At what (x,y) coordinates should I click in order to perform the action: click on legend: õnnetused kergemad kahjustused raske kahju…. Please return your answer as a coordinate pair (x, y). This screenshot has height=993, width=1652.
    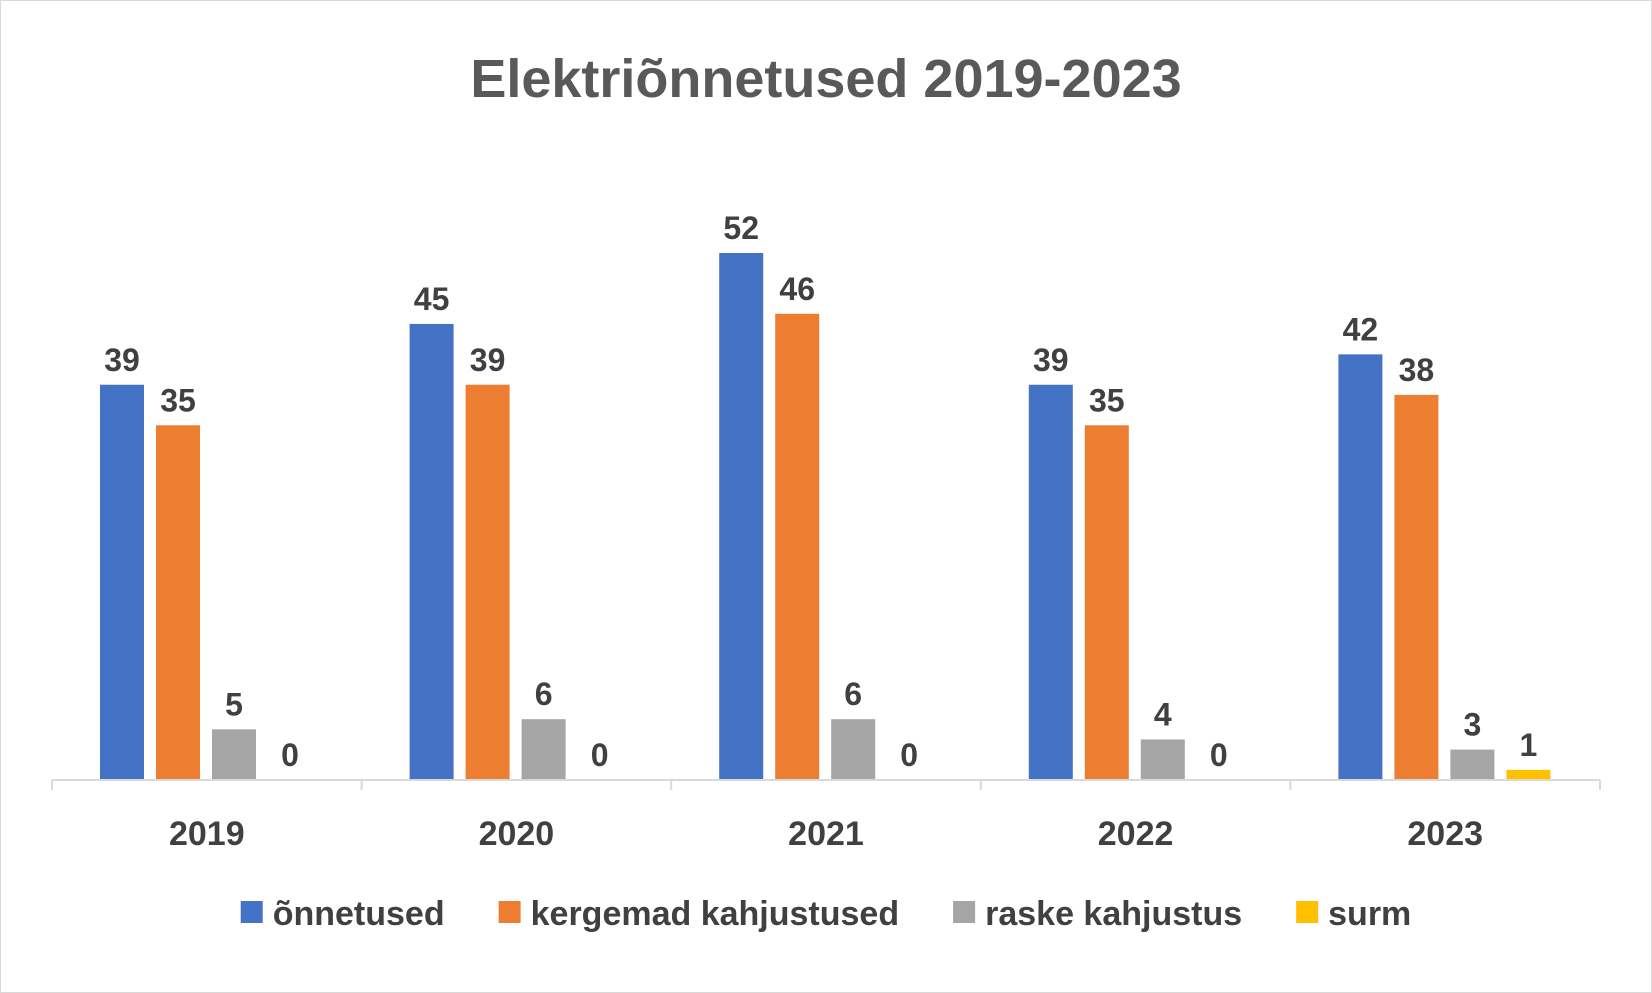
    Looking at the image, I should click on (825, 914).